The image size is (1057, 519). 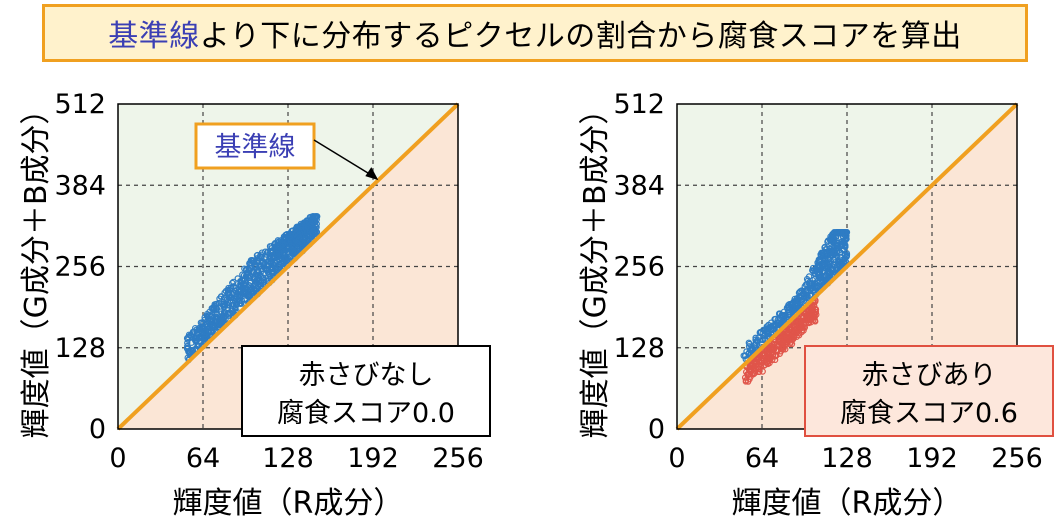 What do you see at coordinates (372, 174) in the screenshot?
I see `reference-line-arrowhead` at bounding box center [372, 174].